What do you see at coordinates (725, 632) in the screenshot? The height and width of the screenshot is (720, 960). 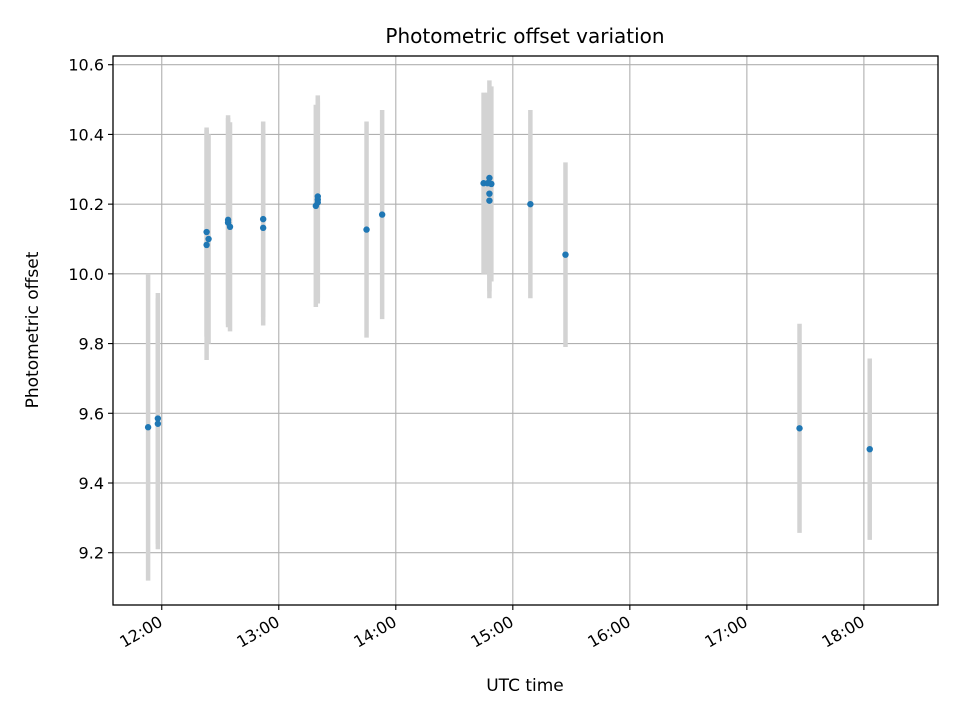 I see `x-tick-label: 17:00` at bounding box center [725, 632].